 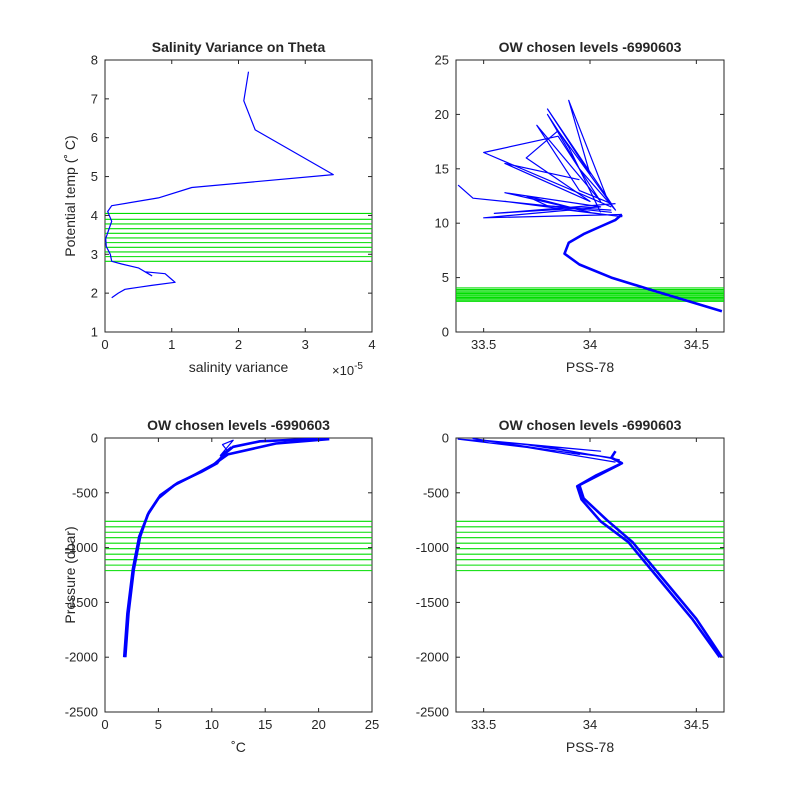 I want to click on y-tick-label: 4, so click(x=94, y=215).